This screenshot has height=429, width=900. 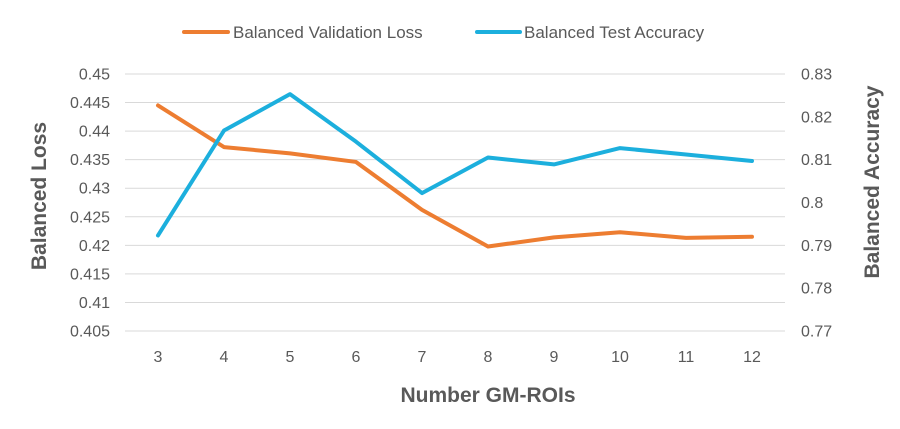 I want to click on left-tick-label: 0.405, so click(x=90, y=332).